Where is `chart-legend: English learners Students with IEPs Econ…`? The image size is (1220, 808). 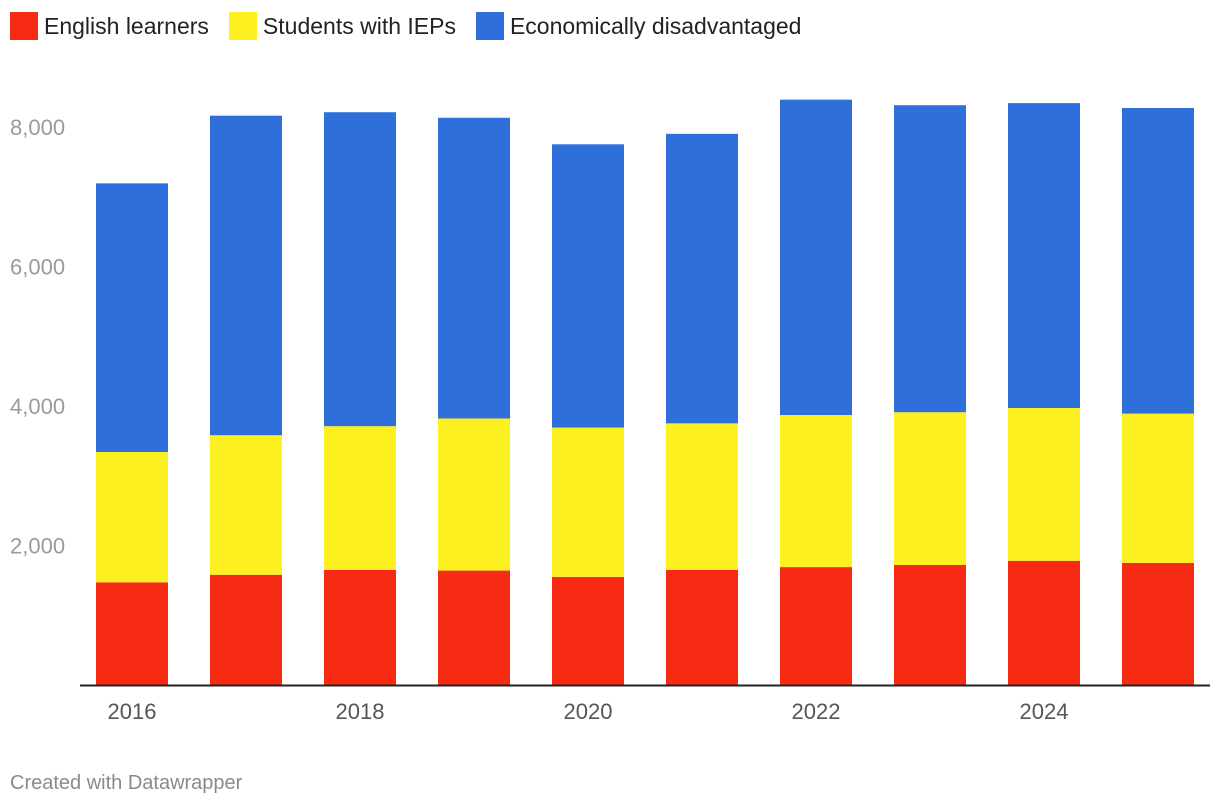 chart-legend: English learners Students with IEPs Econ… is located at coordinates (415, 26).